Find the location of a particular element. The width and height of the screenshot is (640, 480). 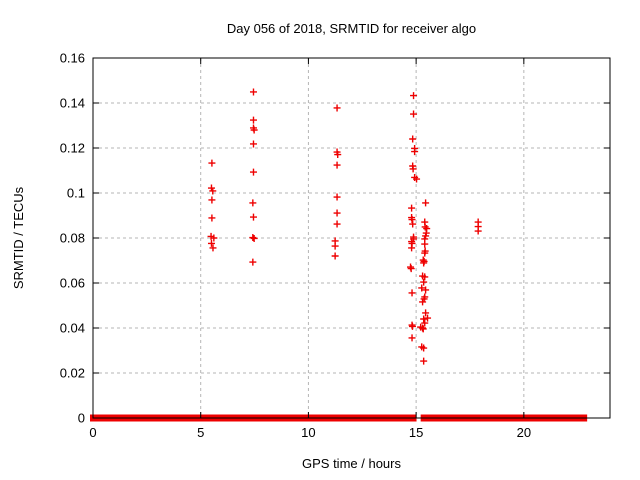

y-tick-label: 0.08 is located at coordinates (72, 238).